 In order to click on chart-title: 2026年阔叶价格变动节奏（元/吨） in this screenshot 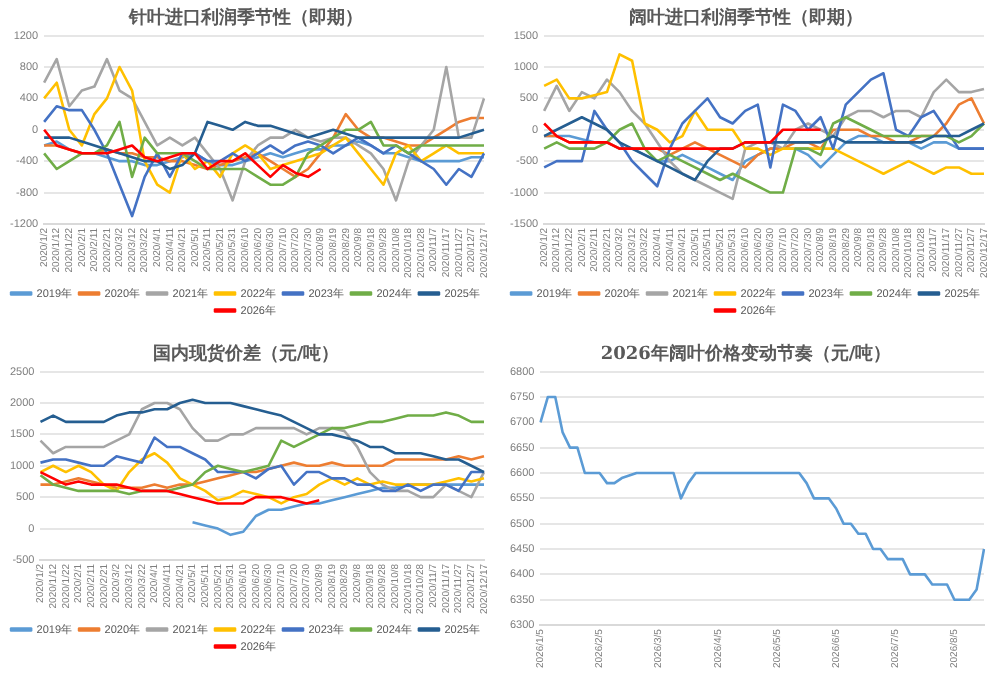, I will do `click(746, 354)`.